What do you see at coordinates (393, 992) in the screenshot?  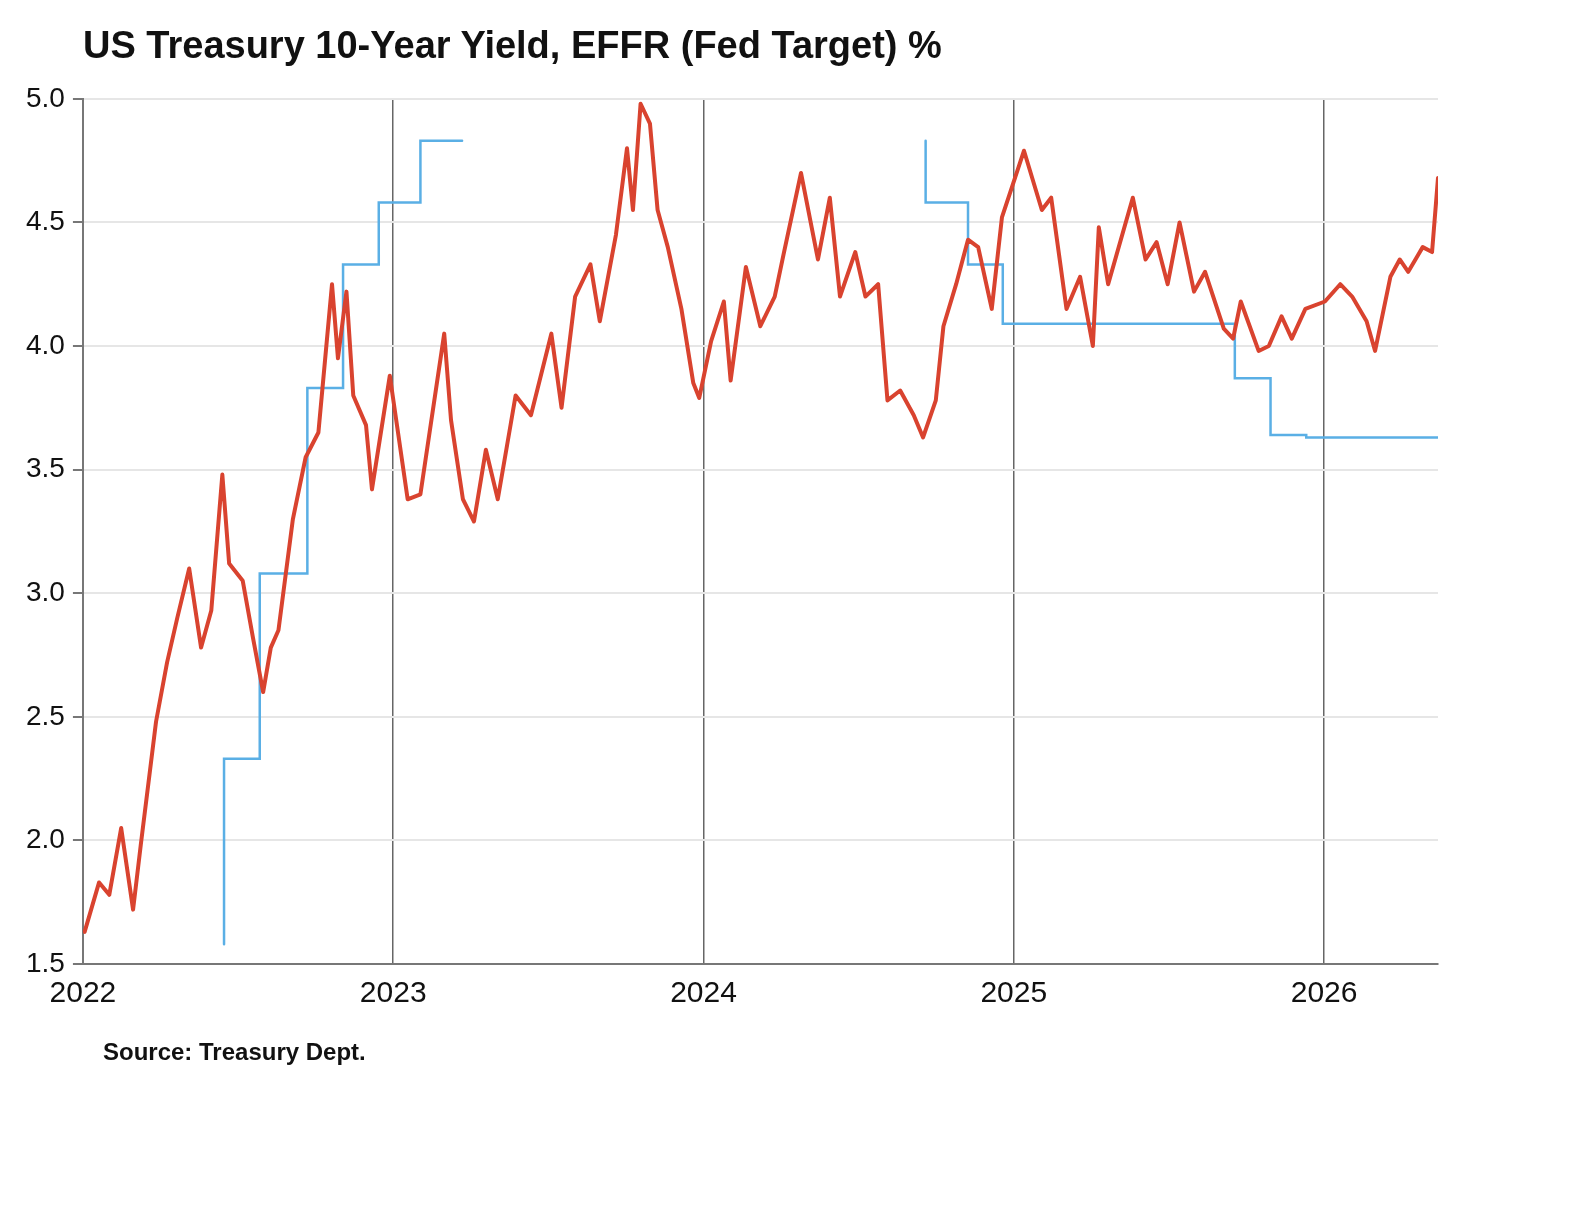 I see `x-tick-label: 2023` at bounding box center [393, 992].